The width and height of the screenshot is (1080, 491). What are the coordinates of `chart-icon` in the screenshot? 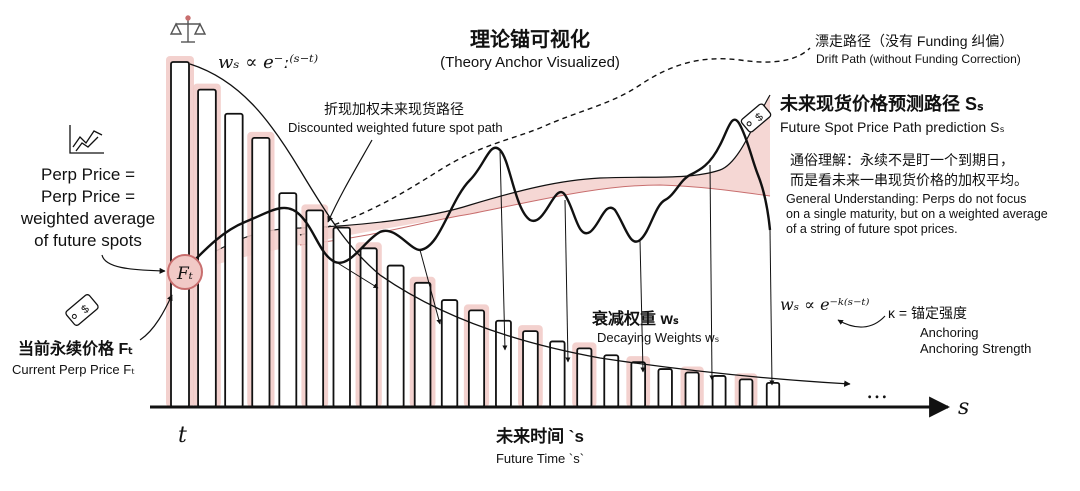 It's located at (86, 139).